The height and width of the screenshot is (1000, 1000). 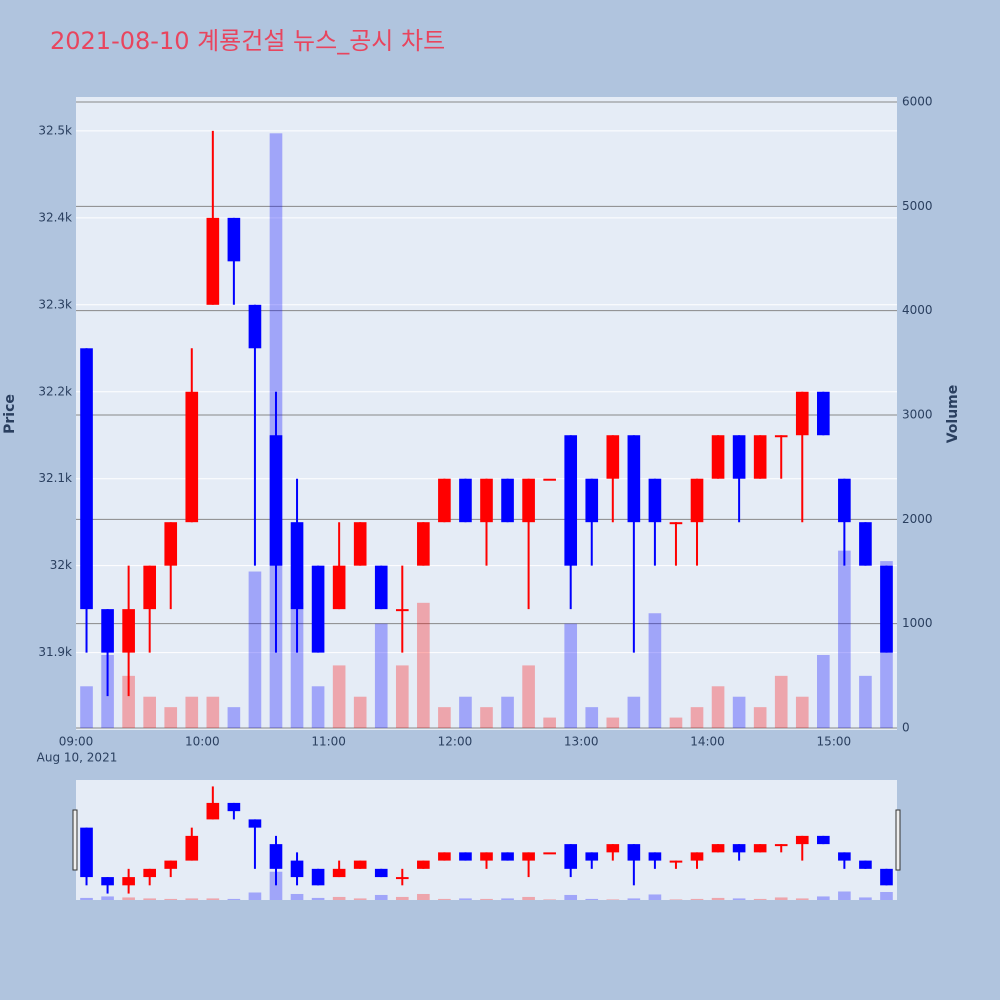 I want to click on x-tick-label: 15:00, so click(x=834, y=742).